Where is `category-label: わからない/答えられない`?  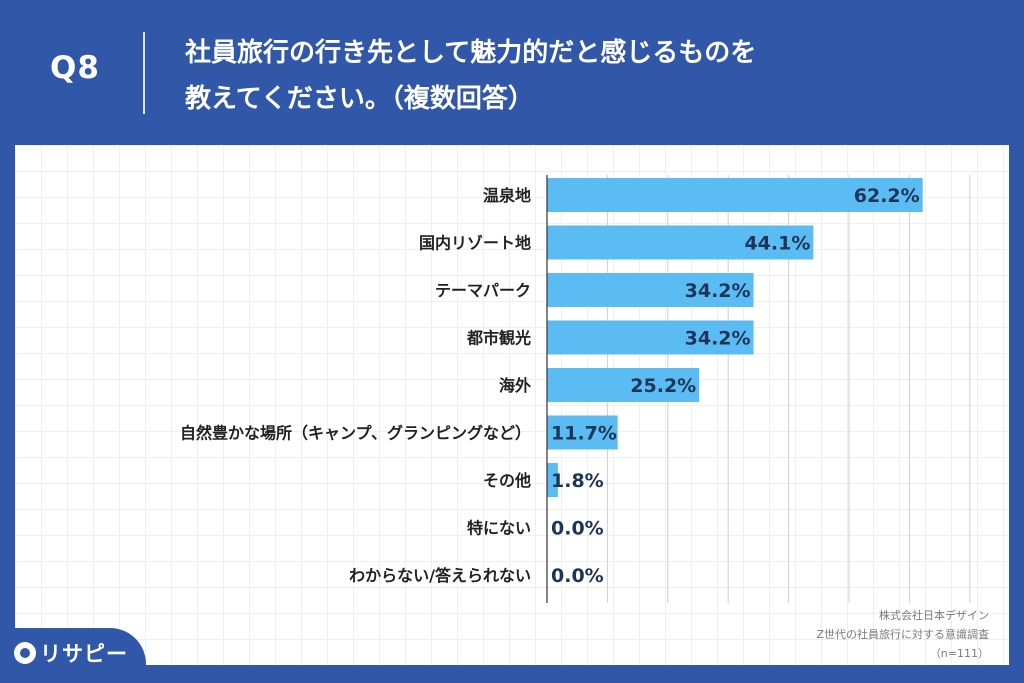
category-label: わからない/答えられない is located at coordinates (440, 575).